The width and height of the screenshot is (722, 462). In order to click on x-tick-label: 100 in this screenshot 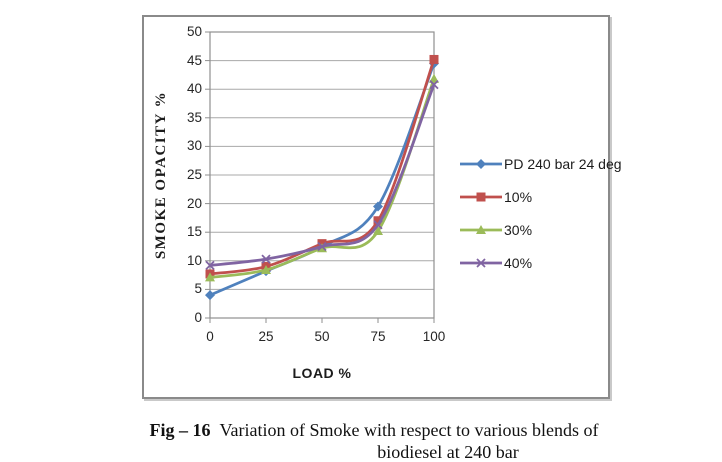, I will do `click(434, 336)`.